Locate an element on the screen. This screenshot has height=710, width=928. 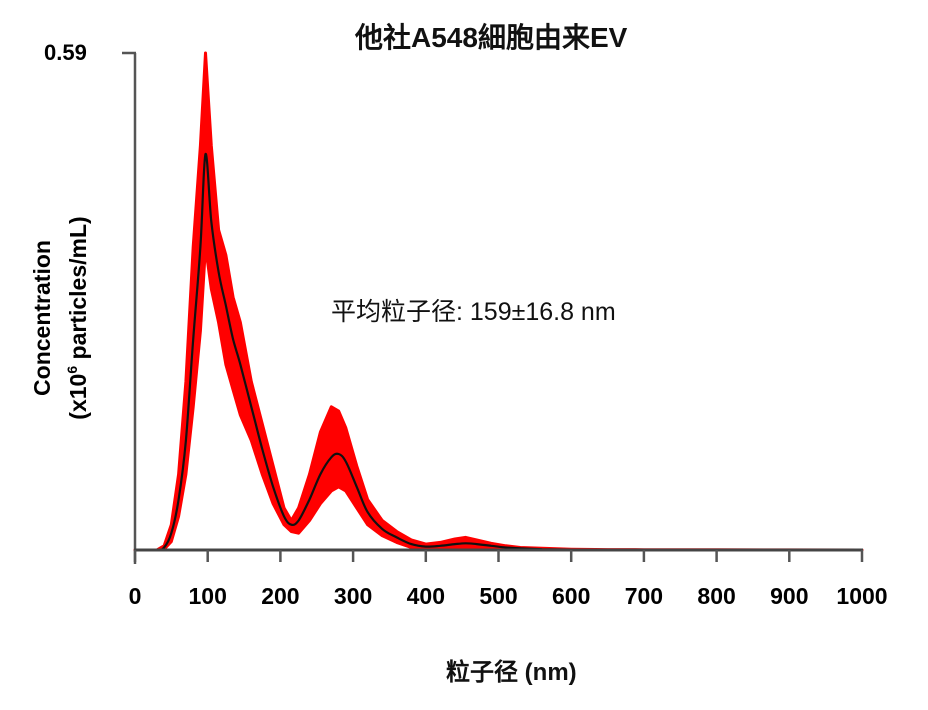
x-tick-label: 800 is located at coordinates (716, 596).